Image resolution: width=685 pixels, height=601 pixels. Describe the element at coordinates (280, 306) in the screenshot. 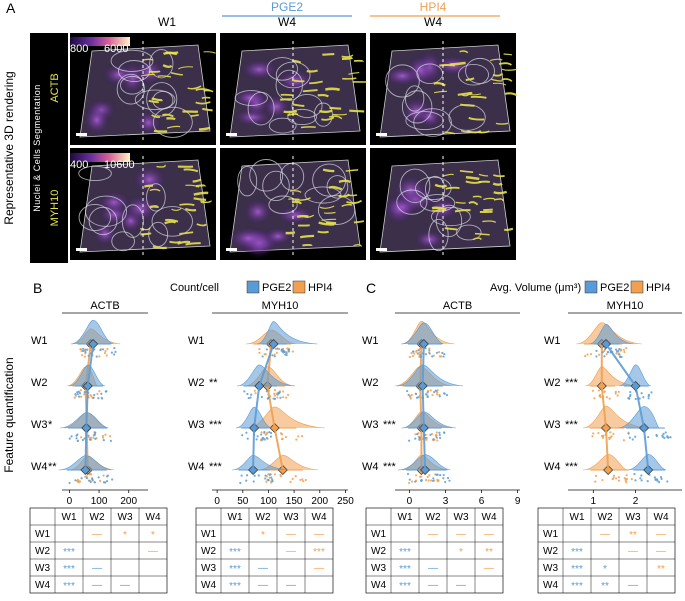

I see `plot-title: MYH10` at that location.